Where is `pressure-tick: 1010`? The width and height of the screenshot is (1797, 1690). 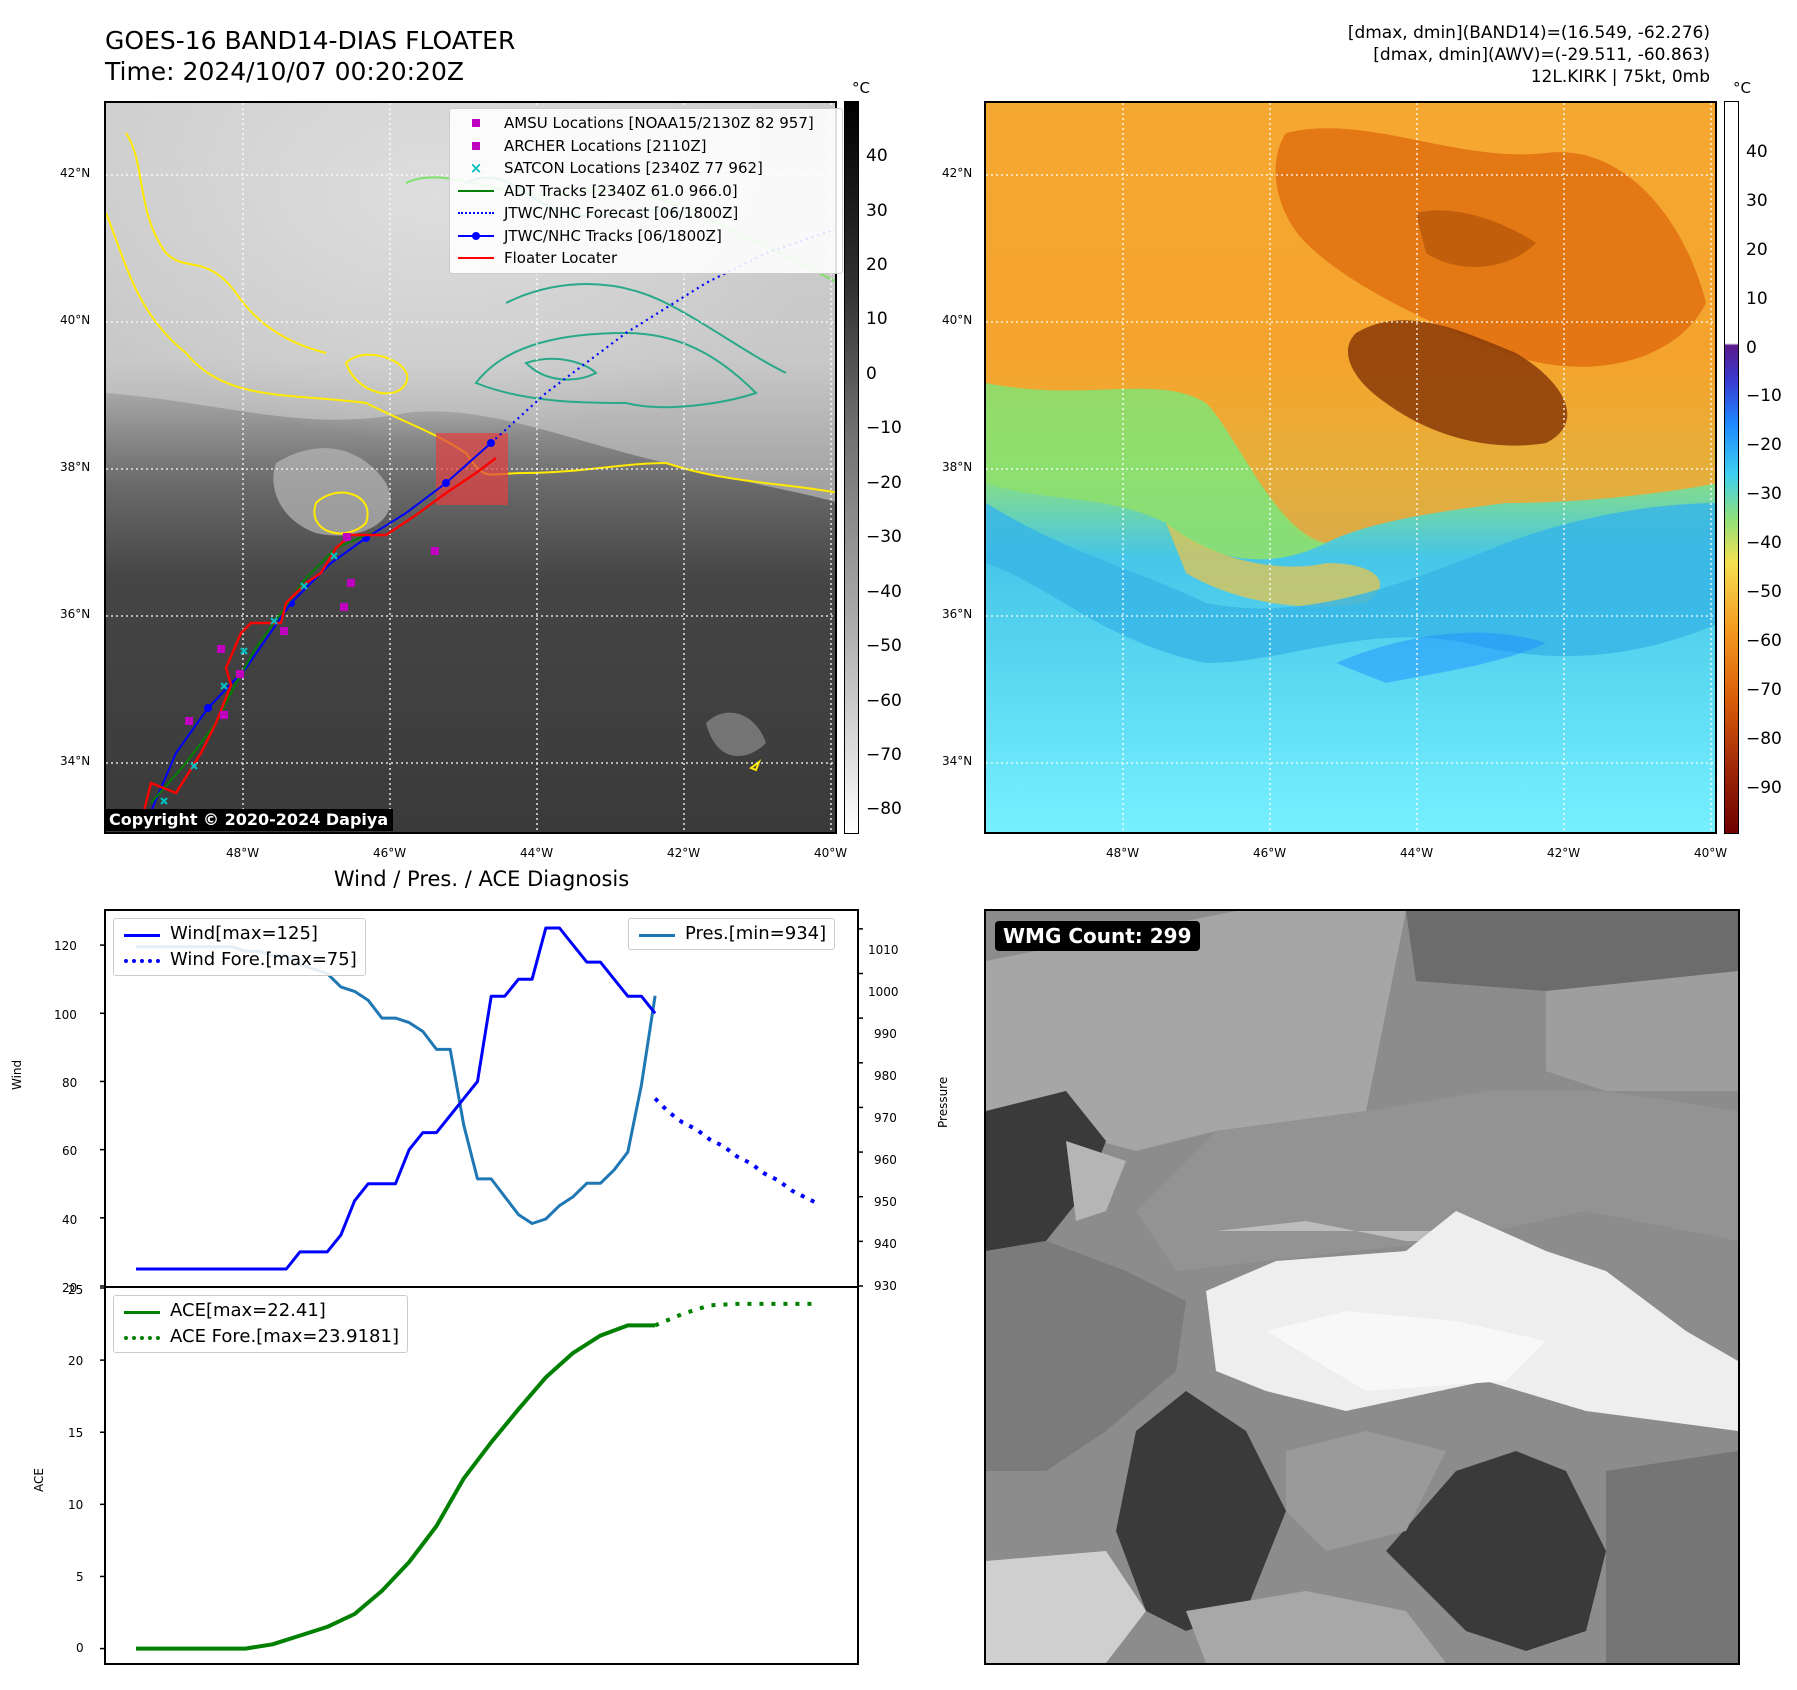
pressure-tick: 1010 is located at coordinates (883, 950).